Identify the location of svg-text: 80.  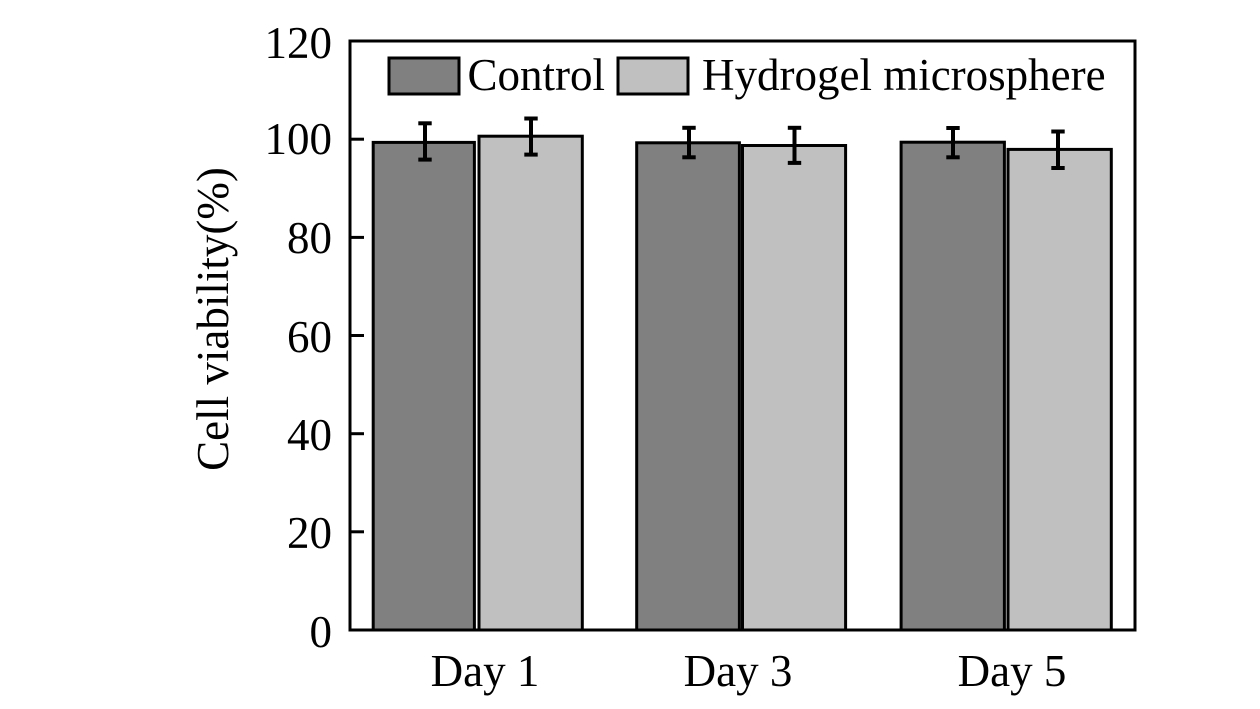
(309, 238).